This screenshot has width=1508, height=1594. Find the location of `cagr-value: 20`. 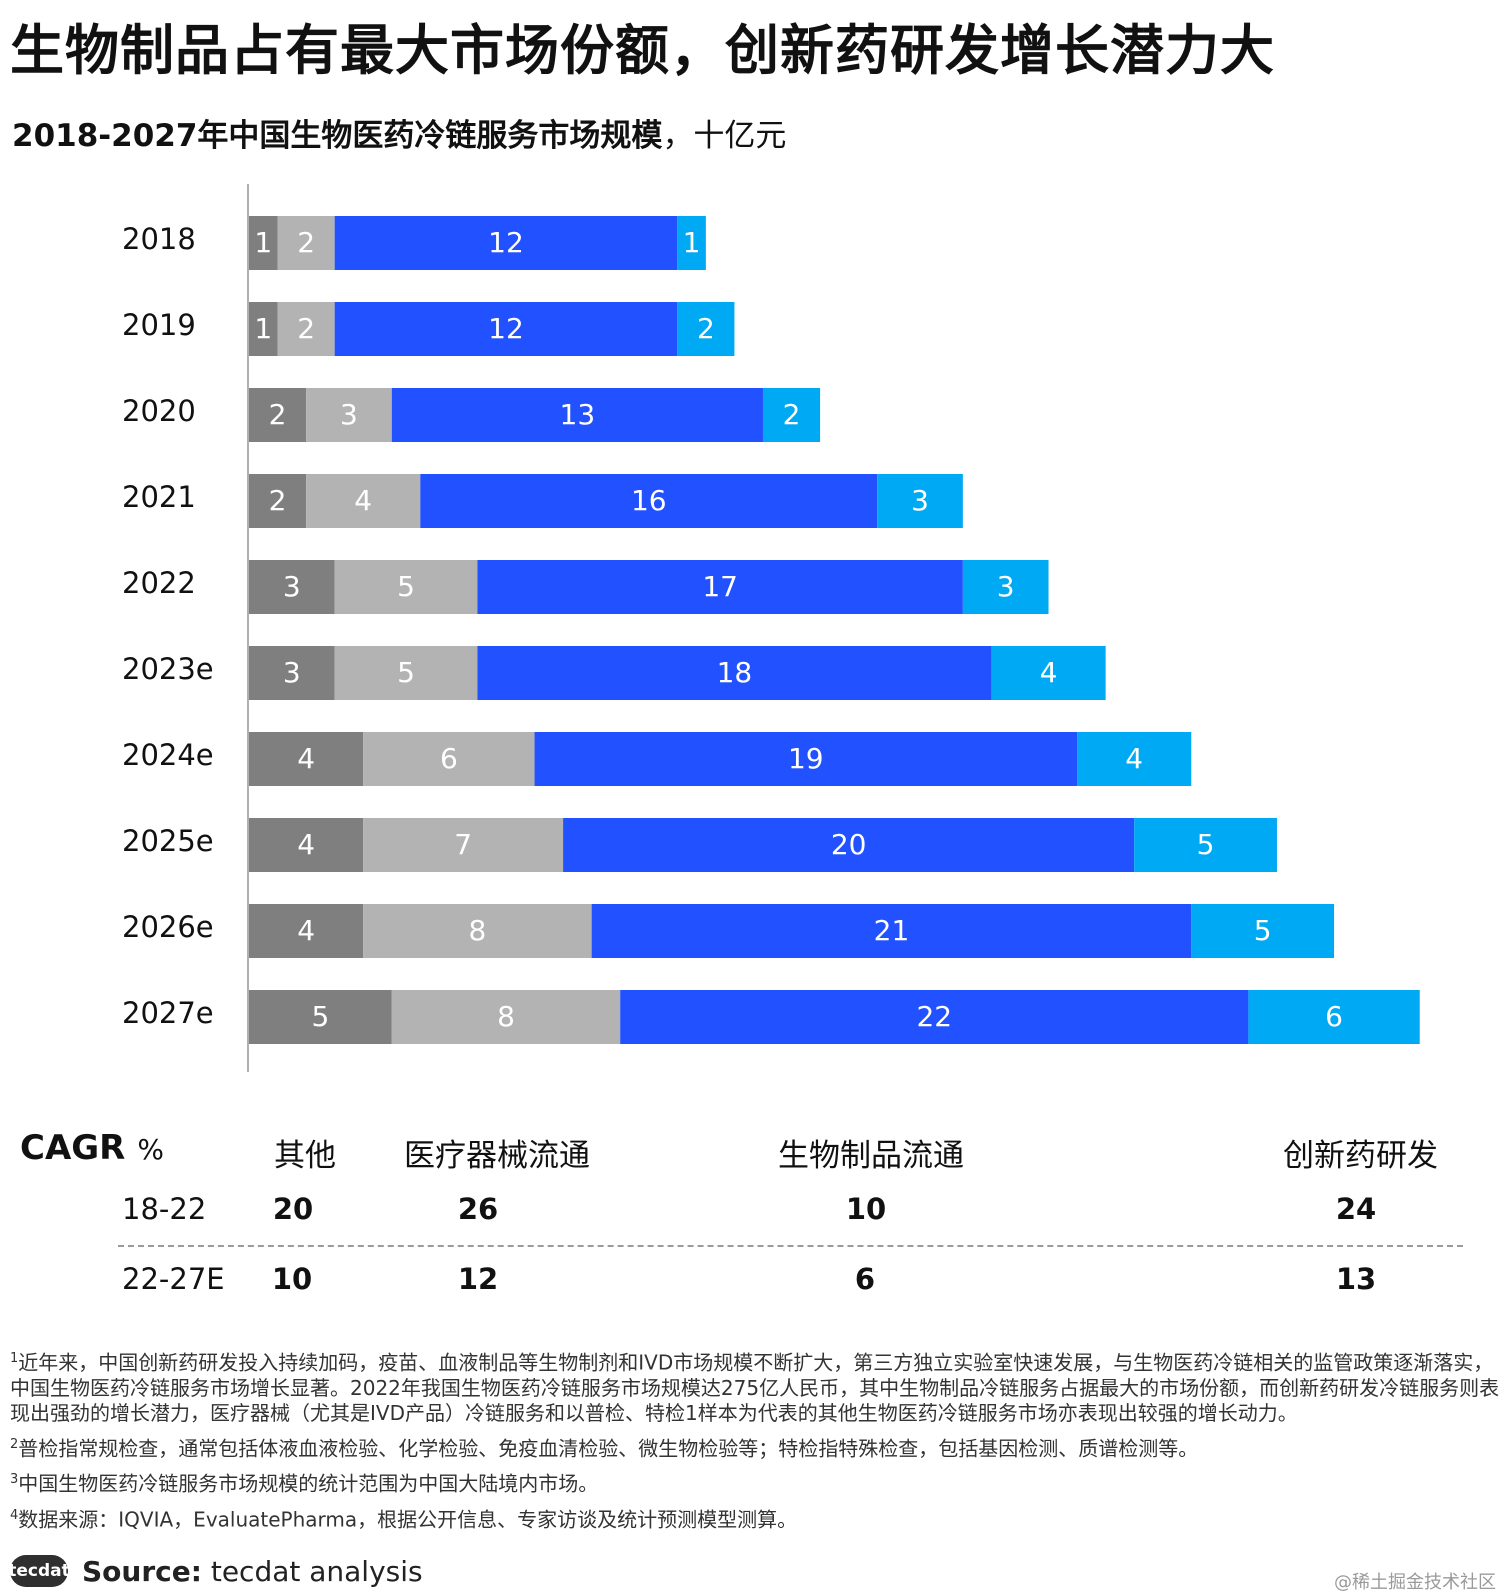

cagr-value: 20 is located at coordinates (293, 1209).